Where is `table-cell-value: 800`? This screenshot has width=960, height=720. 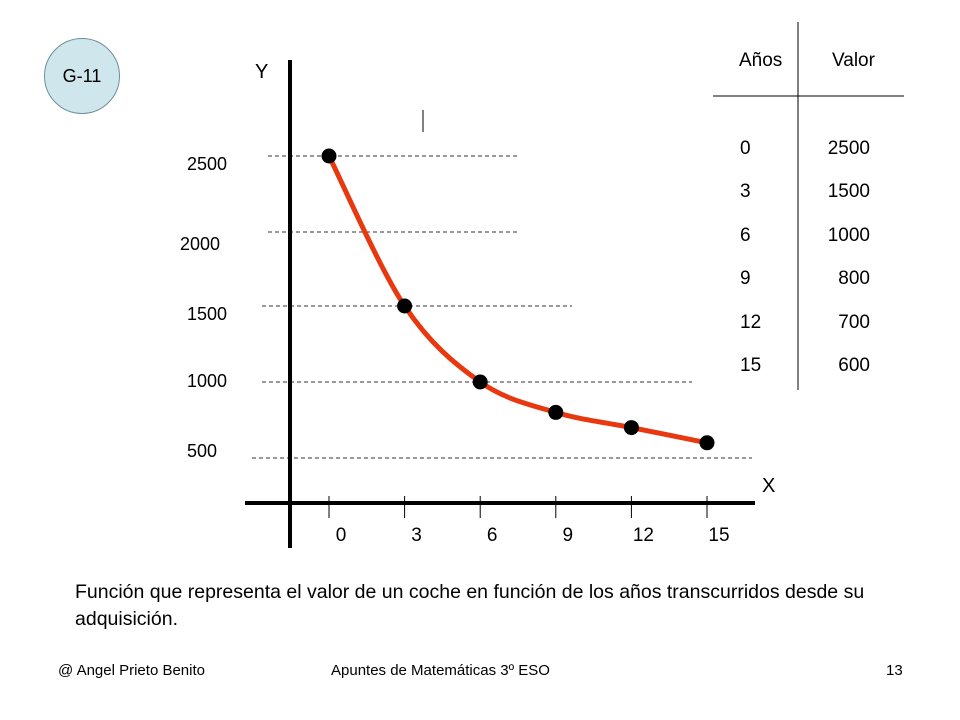 table-cell-value: 800 is located at coordinates (854, 278).